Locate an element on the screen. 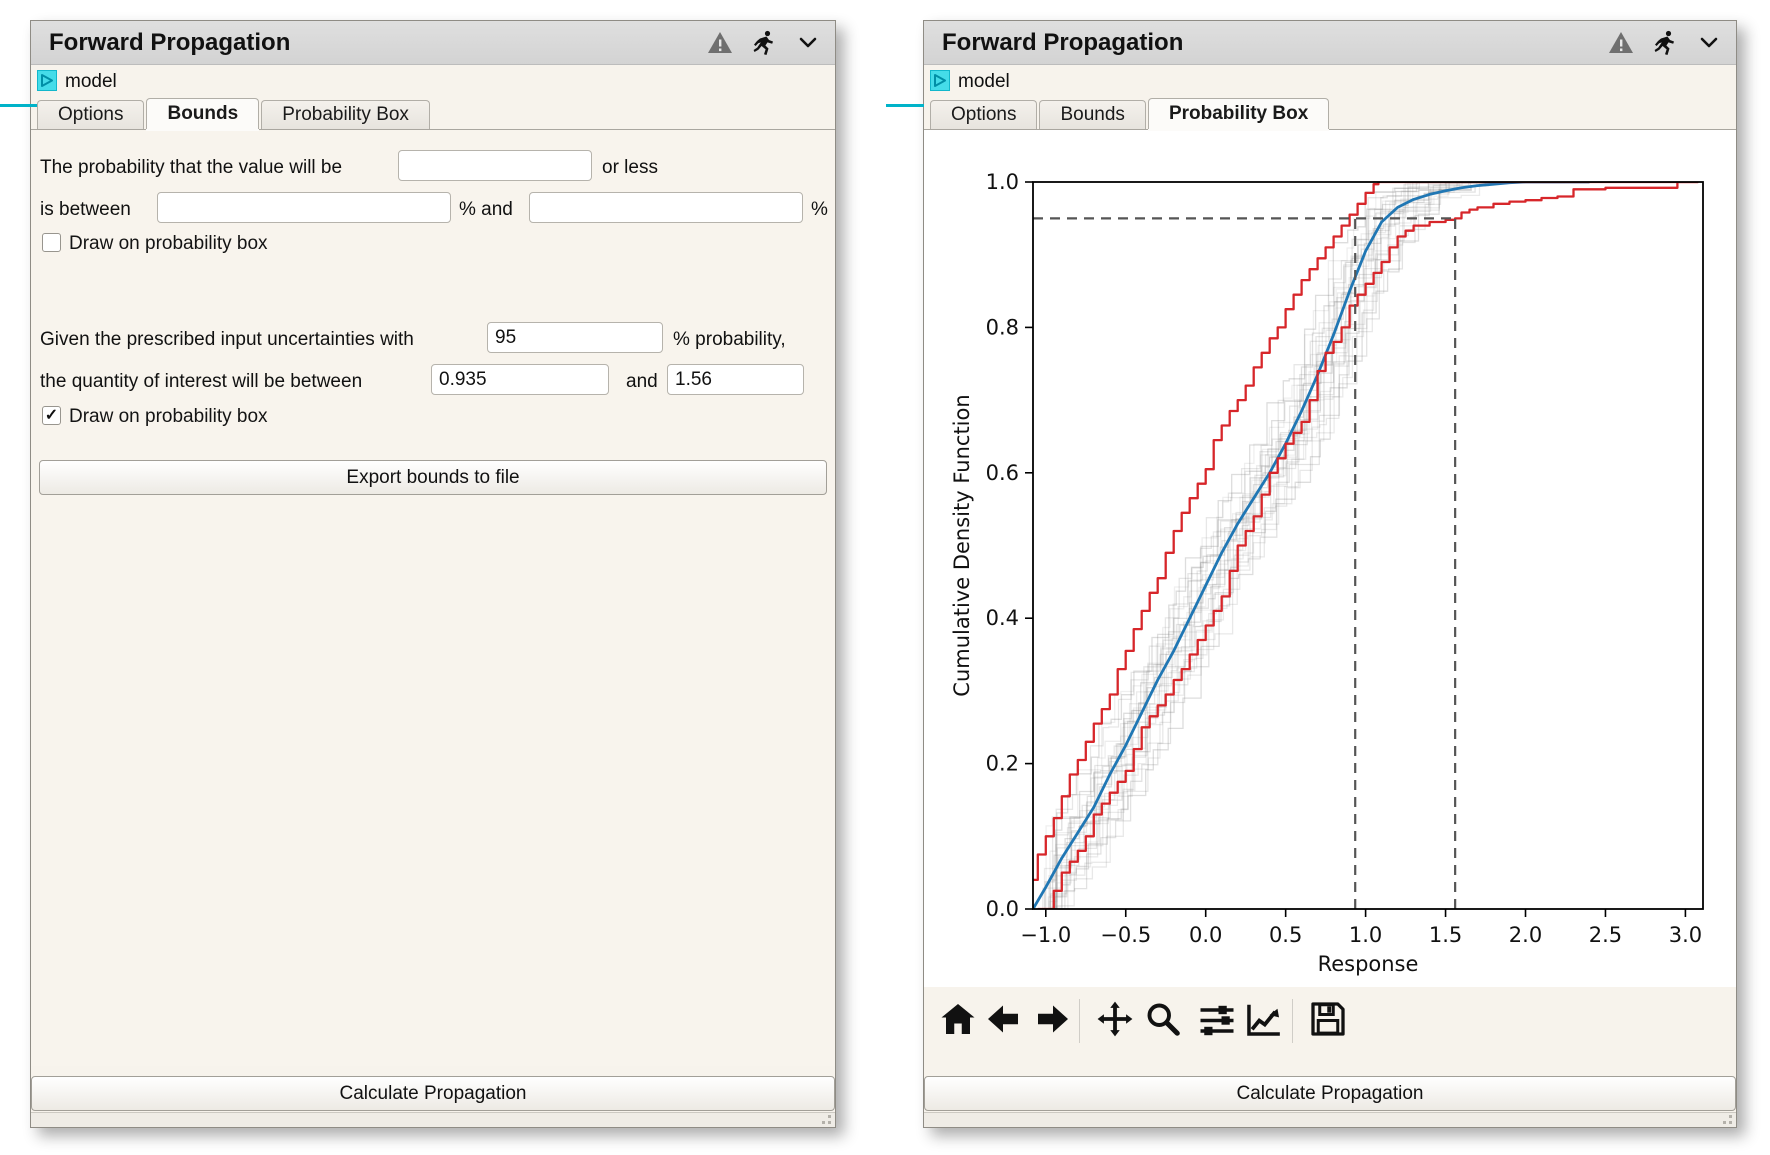 The image size is (1770, 1155). probability-value-input is located at coordinates (495, 165).